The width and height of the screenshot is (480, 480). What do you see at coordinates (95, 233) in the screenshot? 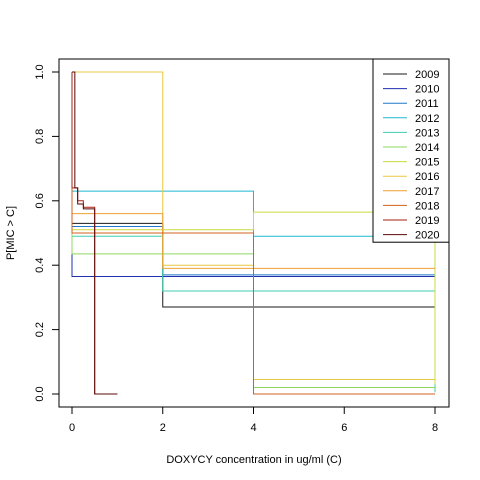
I see `series-line-2020` at bounding box center [95, 233].